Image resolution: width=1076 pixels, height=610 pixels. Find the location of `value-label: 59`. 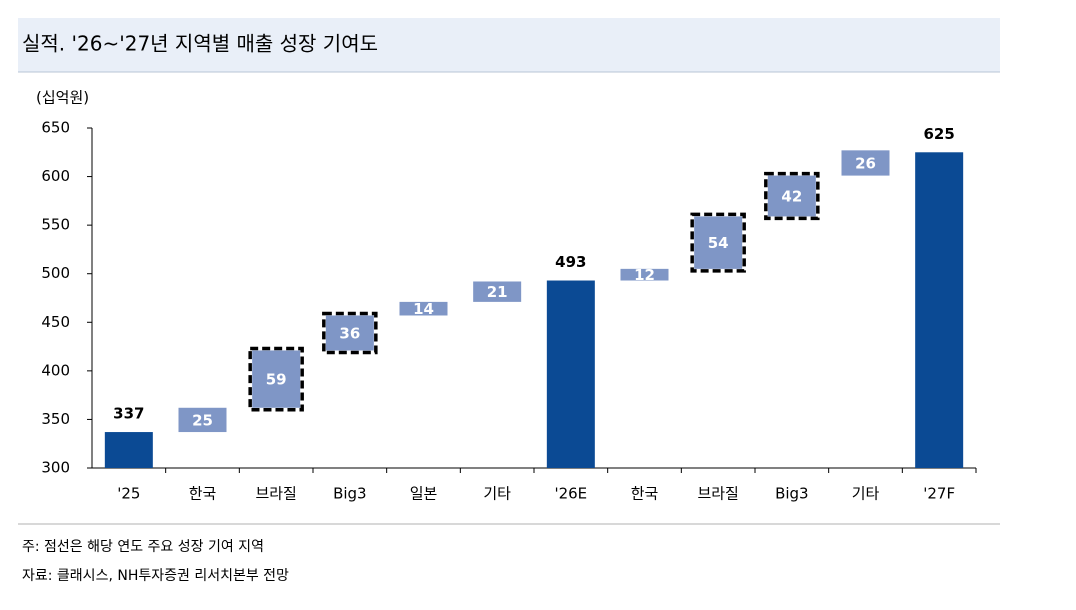

value-label: 59 is located at coordinates (276, 380).